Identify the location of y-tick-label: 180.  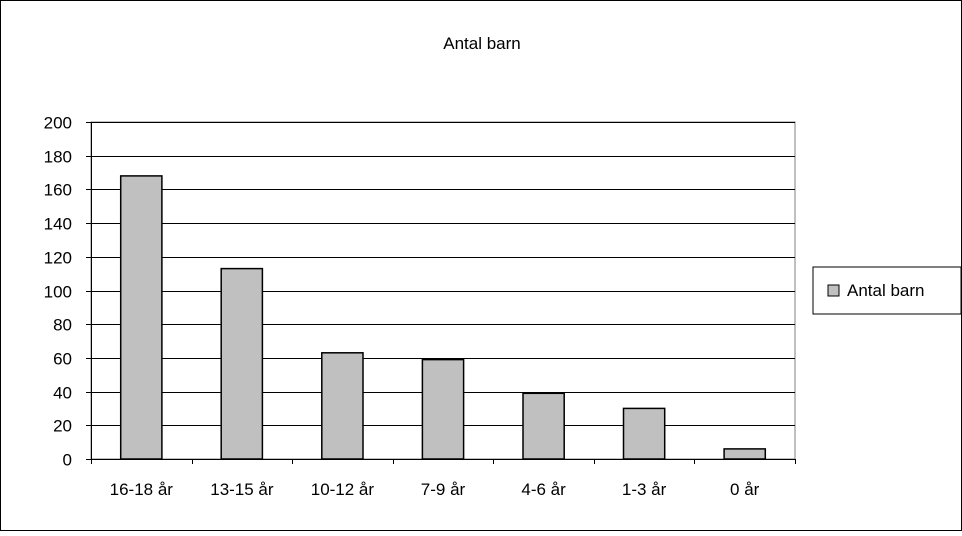
(58, 157).